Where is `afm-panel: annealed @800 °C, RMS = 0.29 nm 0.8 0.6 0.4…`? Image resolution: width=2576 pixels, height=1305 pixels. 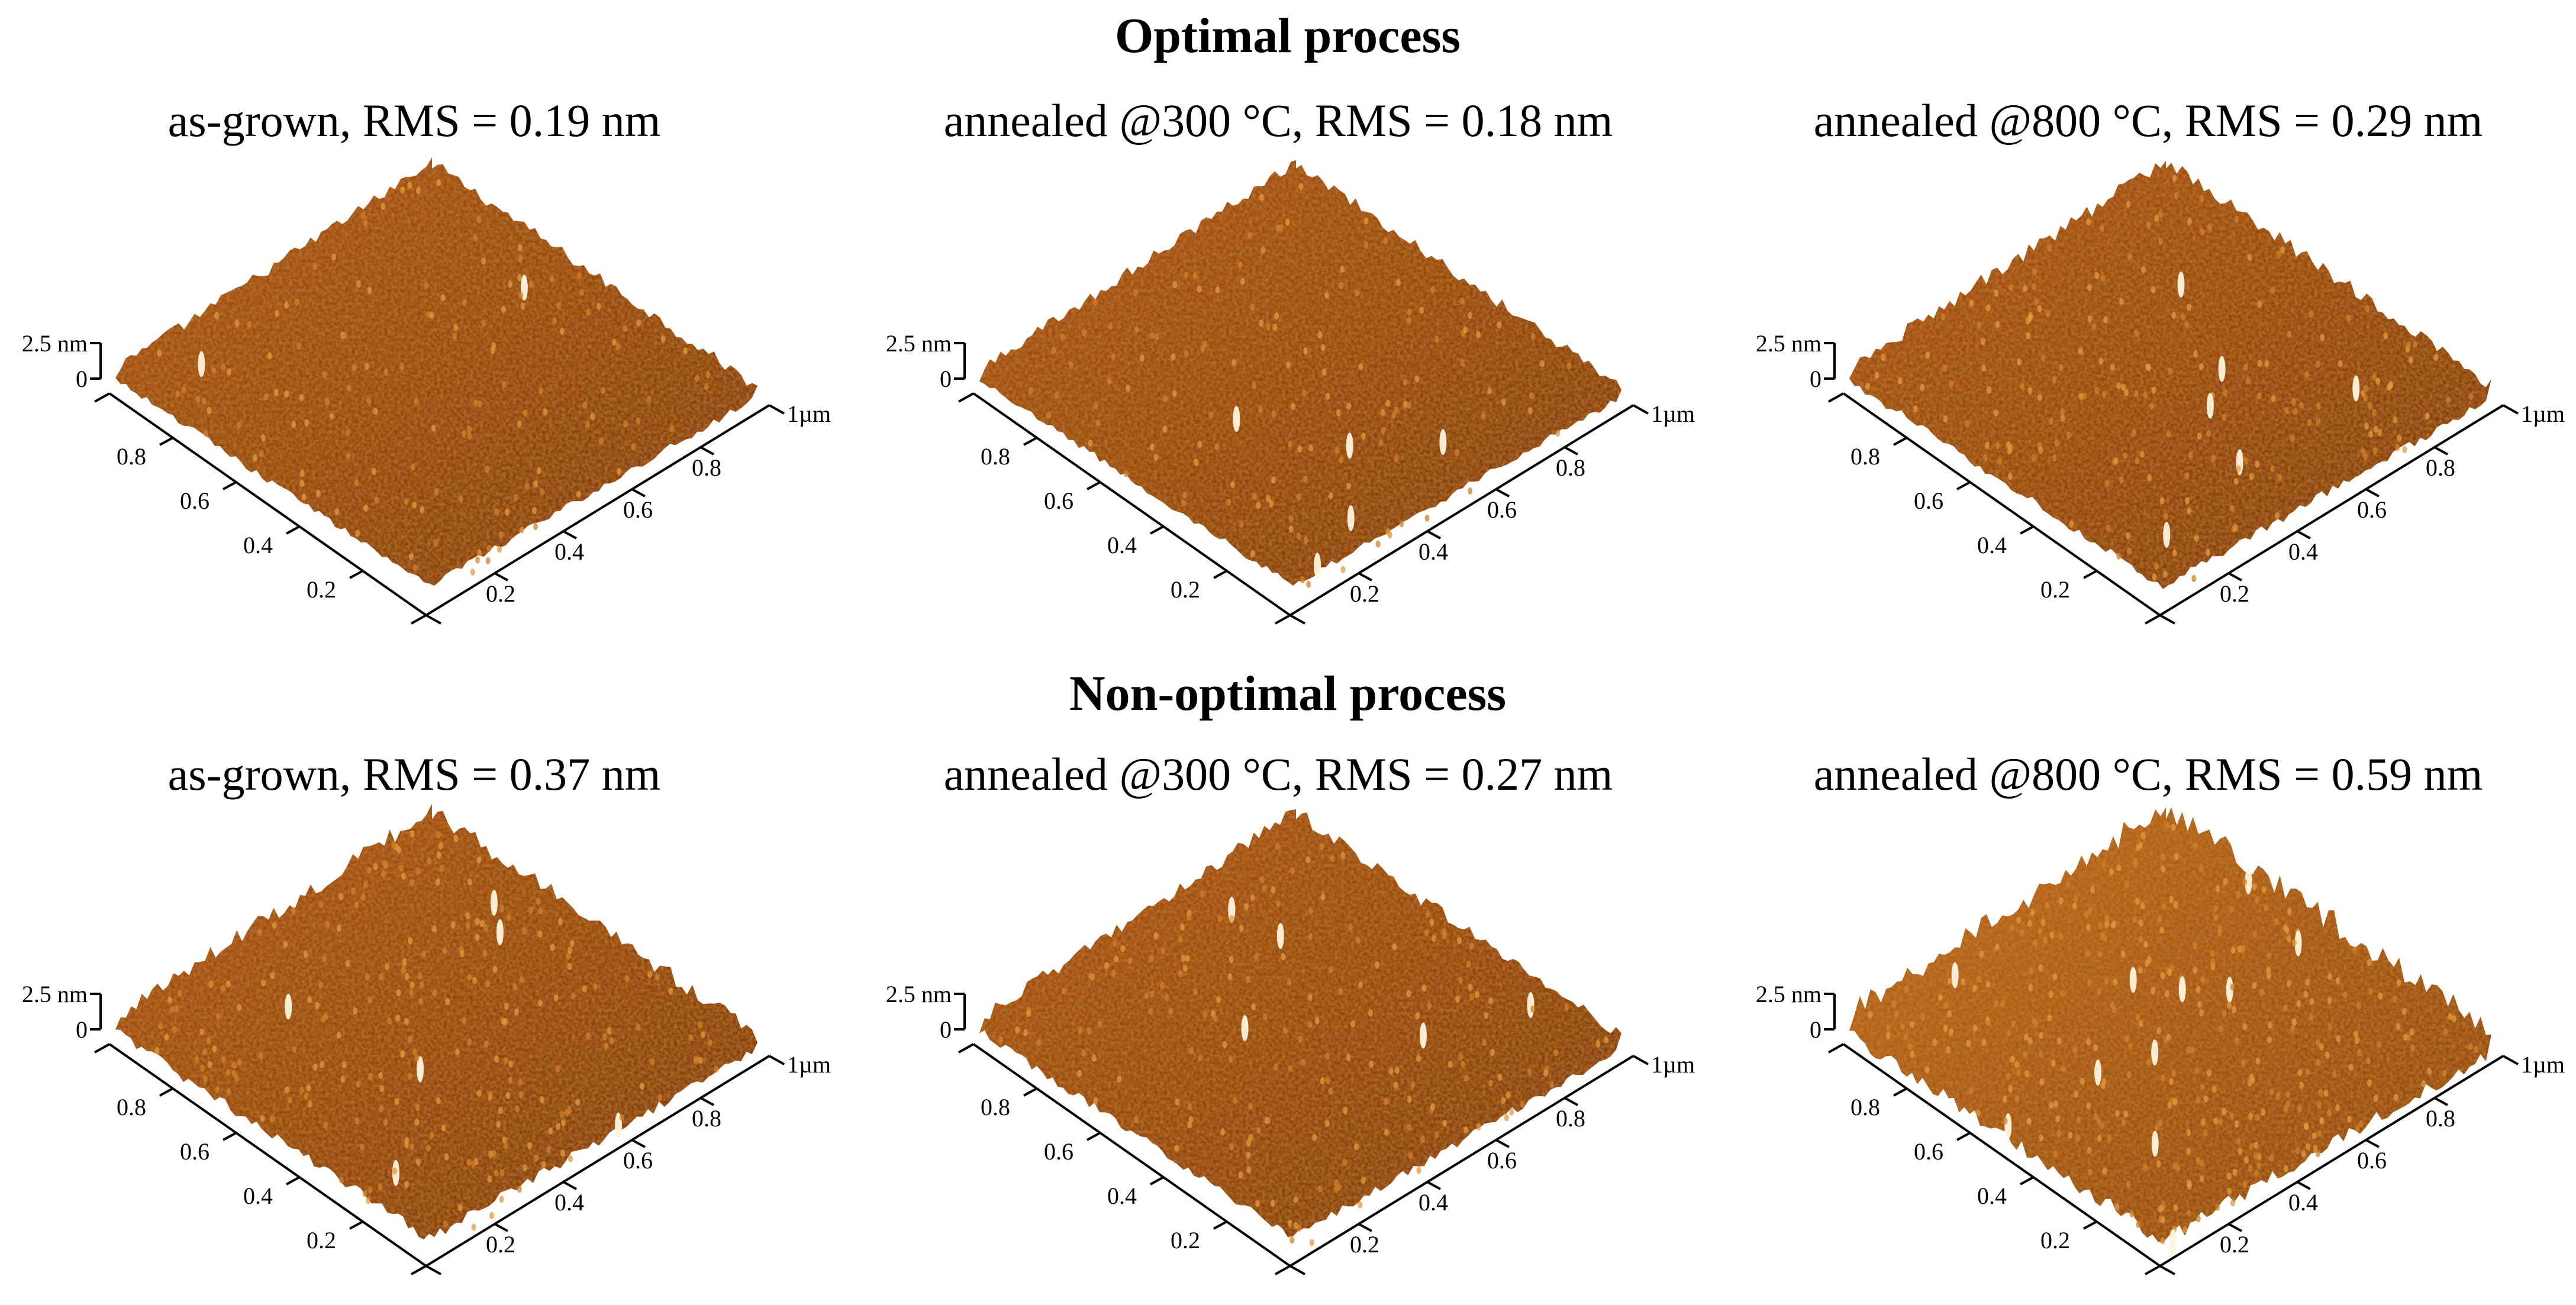 afm-panel: annealed @800 °C, RMS = 0.29 nm 0.8 0.6 0.4… is located at coordinates (2160, 360).